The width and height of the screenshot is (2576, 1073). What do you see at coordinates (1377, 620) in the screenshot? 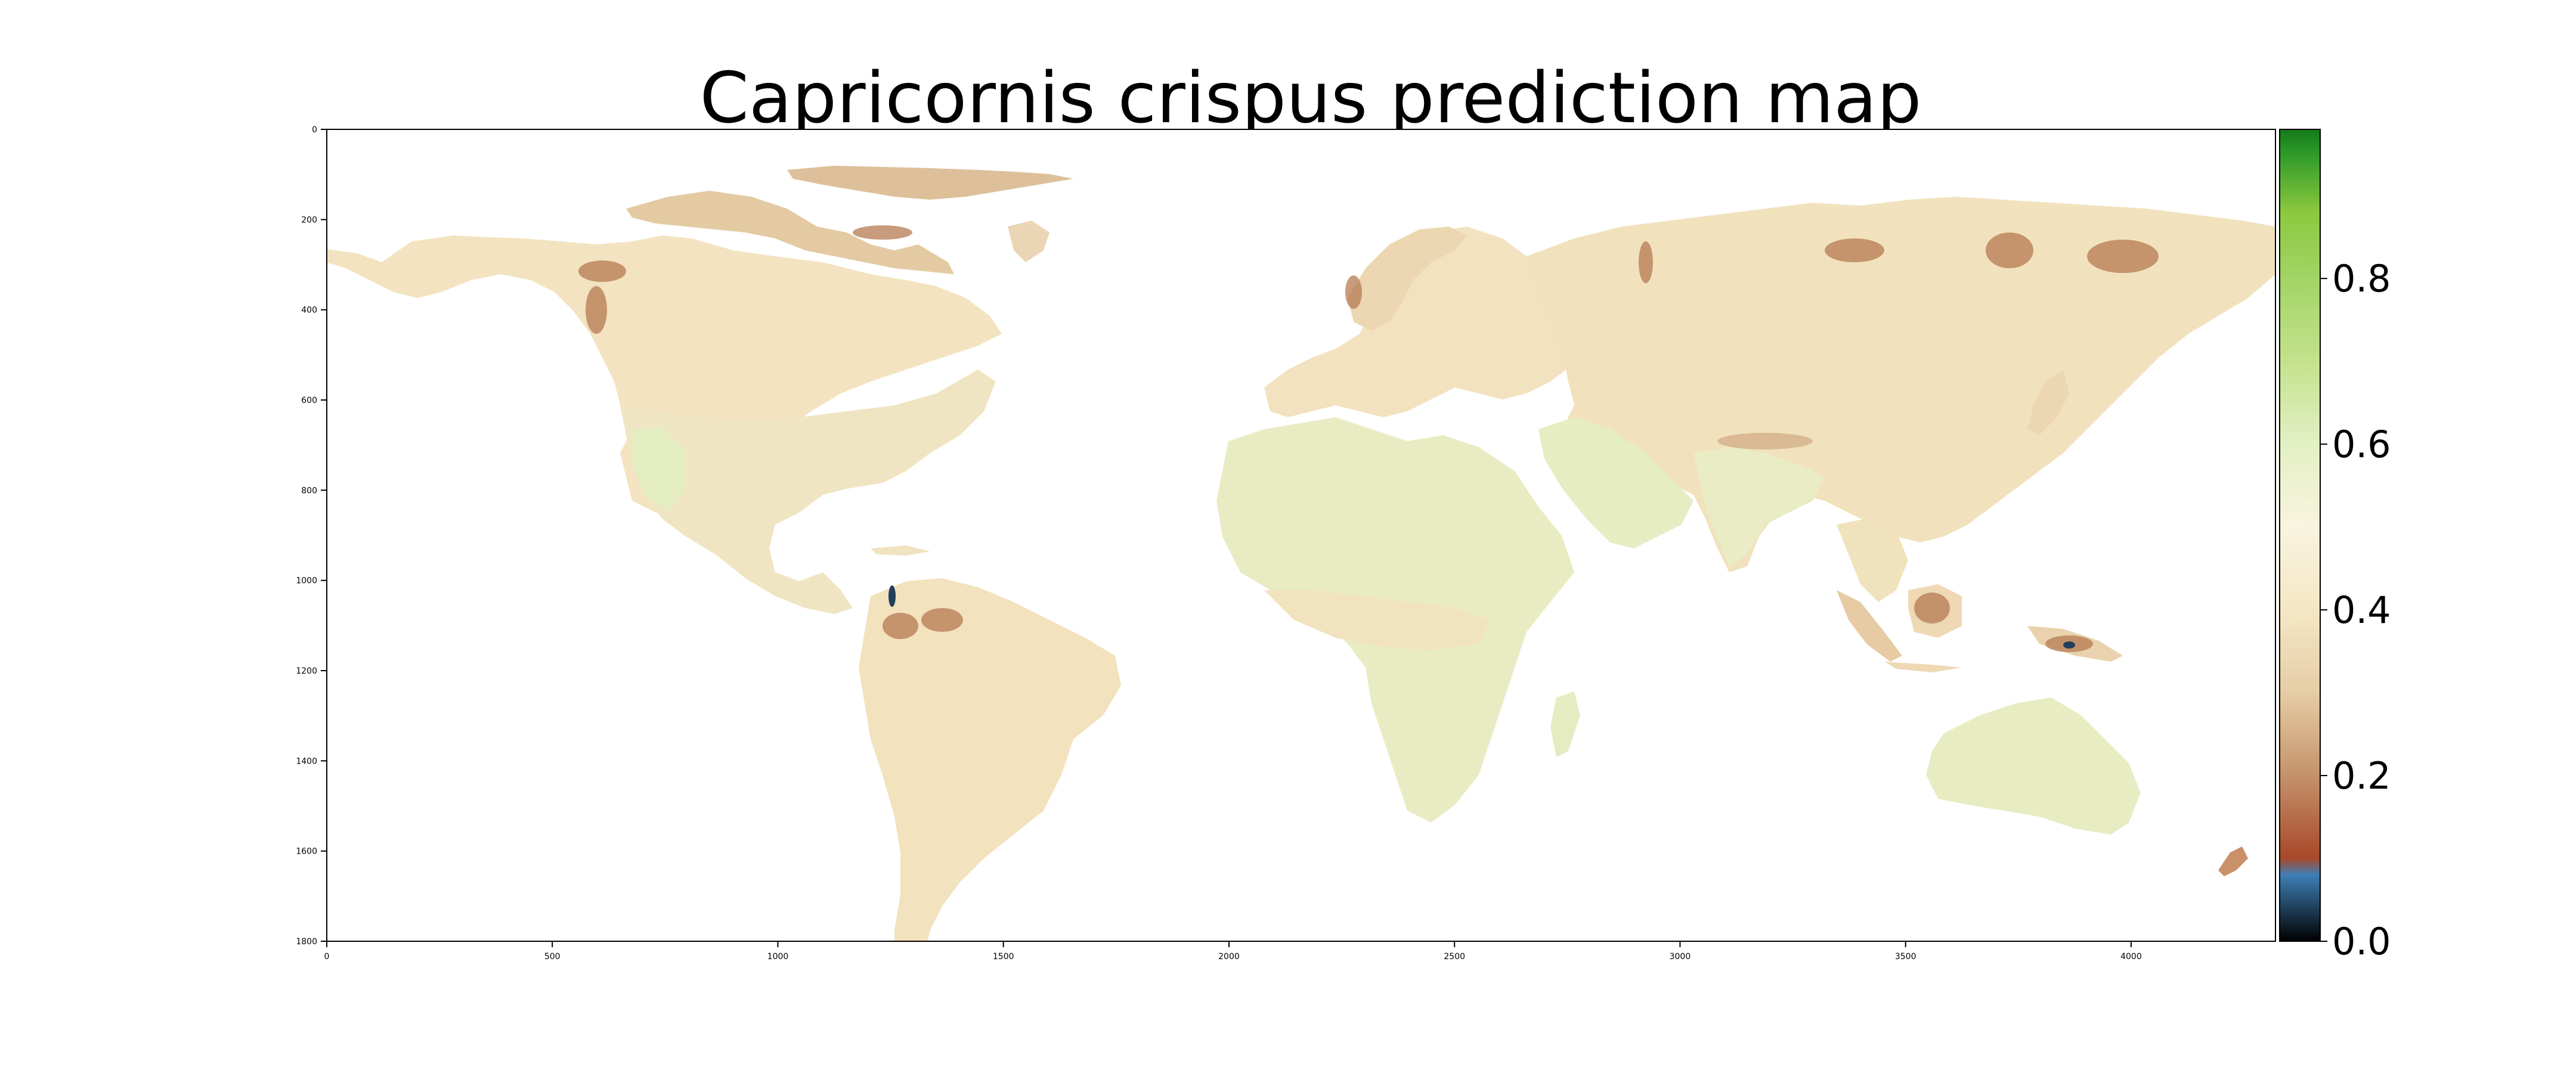
I see `landmass-africa-sahel` at bounding box center [1377, 620].